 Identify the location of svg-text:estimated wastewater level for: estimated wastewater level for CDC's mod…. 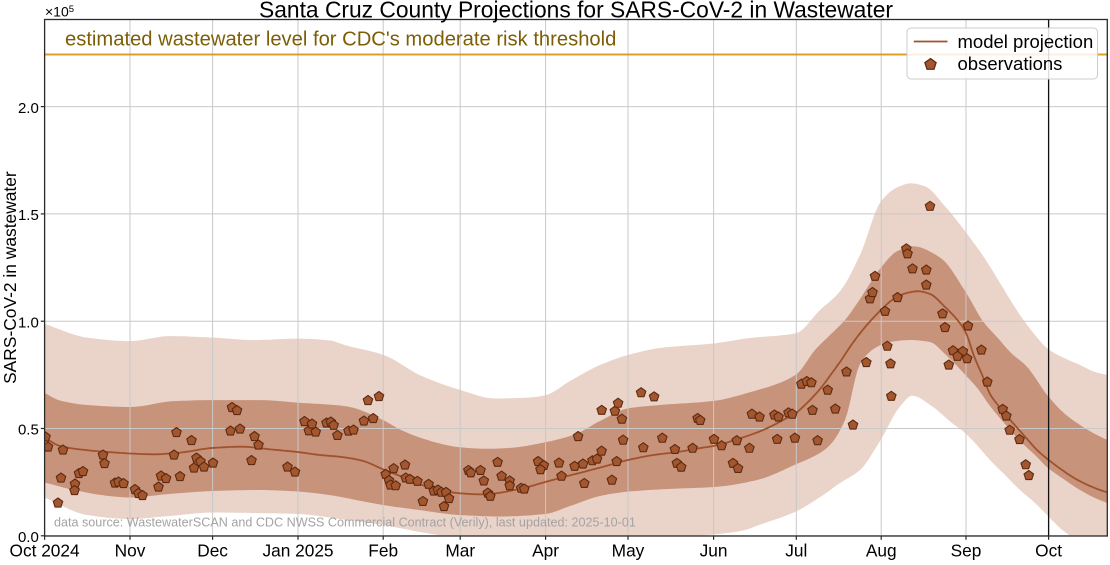
(340, 40).